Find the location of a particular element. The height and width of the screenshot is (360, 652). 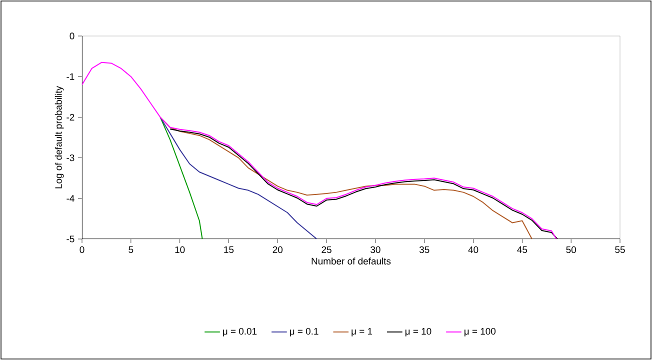

y-axis-title: Log of default probability is located at coordinates (59, 137).